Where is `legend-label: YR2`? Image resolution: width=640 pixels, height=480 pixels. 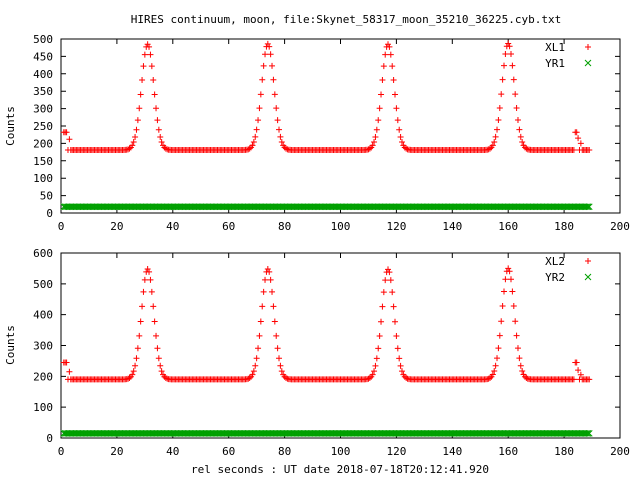 legend-label: YR2 is located at coordinates (555, 277).